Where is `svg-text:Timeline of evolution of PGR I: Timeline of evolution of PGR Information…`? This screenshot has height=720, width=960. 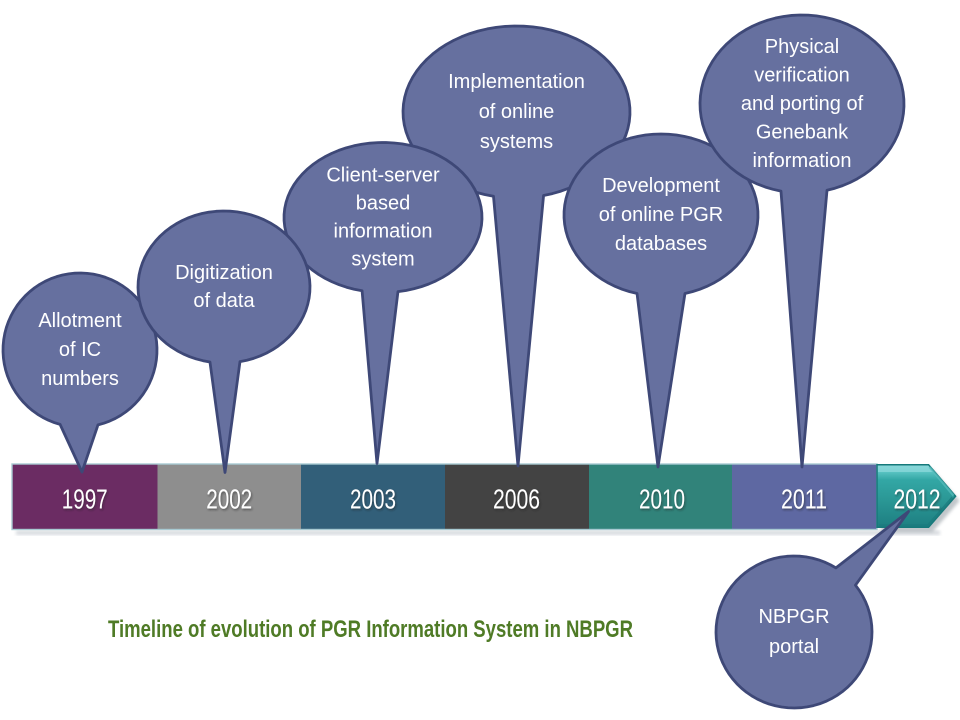
svg-text:Timeline of evolution of PGR I: Timeline of evolution of PGR Information… is located at coordinates (370, 629).